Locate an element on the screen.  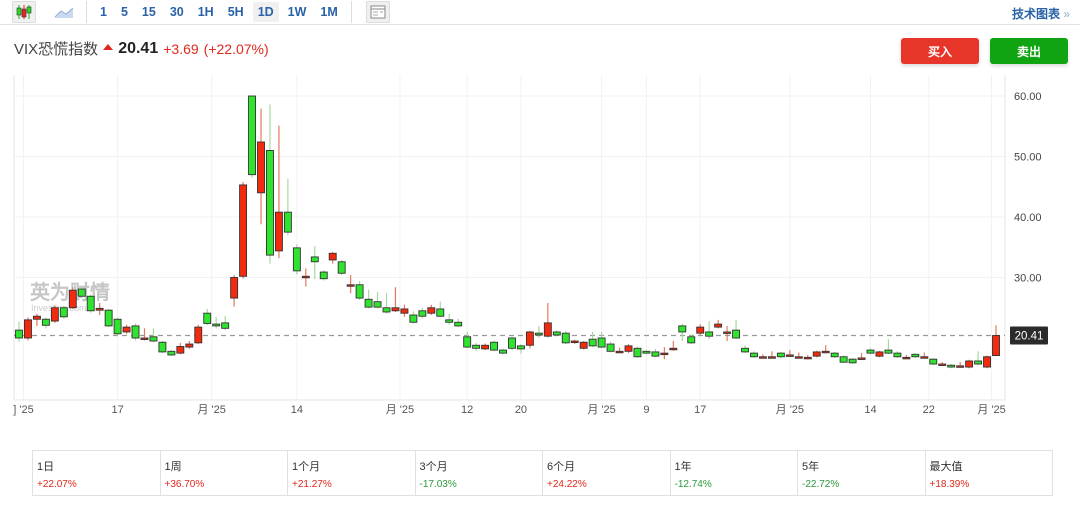
buy-button: 买入 is located at coordinates (940, 51).